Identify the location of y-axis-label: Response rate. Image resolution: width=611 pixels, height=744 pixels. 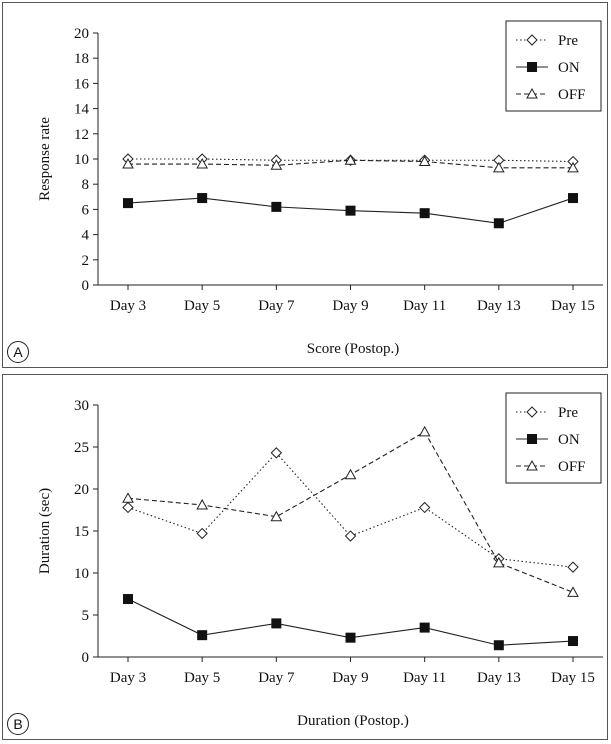
(45, 159).